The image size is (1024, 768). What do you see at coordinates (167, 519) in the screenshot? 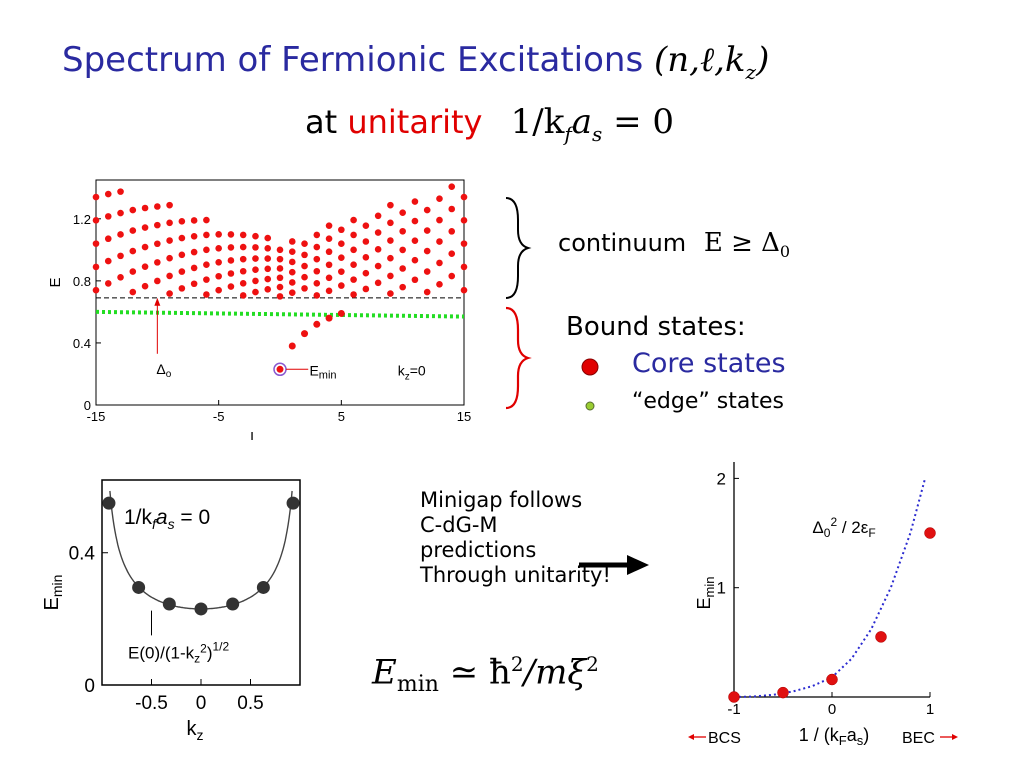
I see `inset-label: 1/kfas = 0` at bounding box center [167, 519].